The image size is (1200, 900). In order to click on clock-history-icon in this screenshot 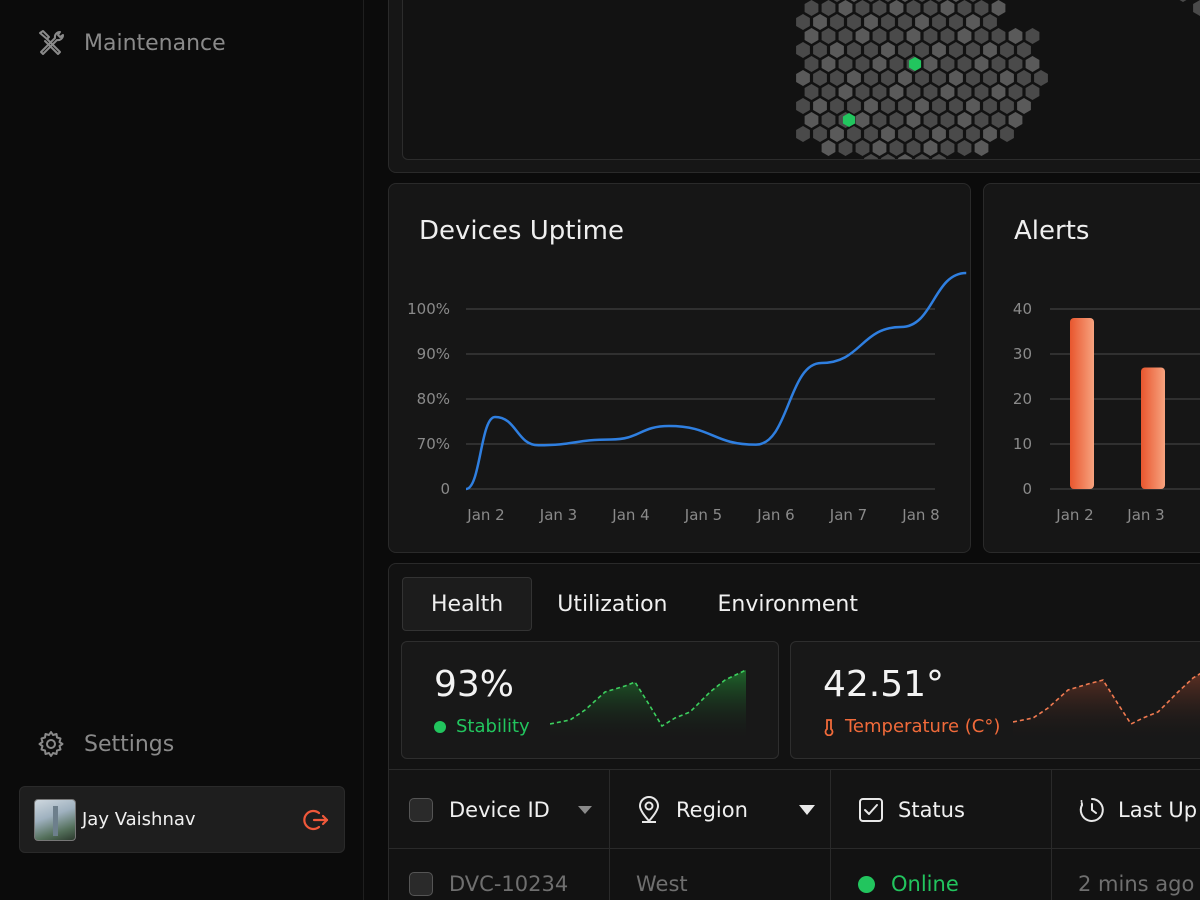, I will do `click(1091, 810)`.